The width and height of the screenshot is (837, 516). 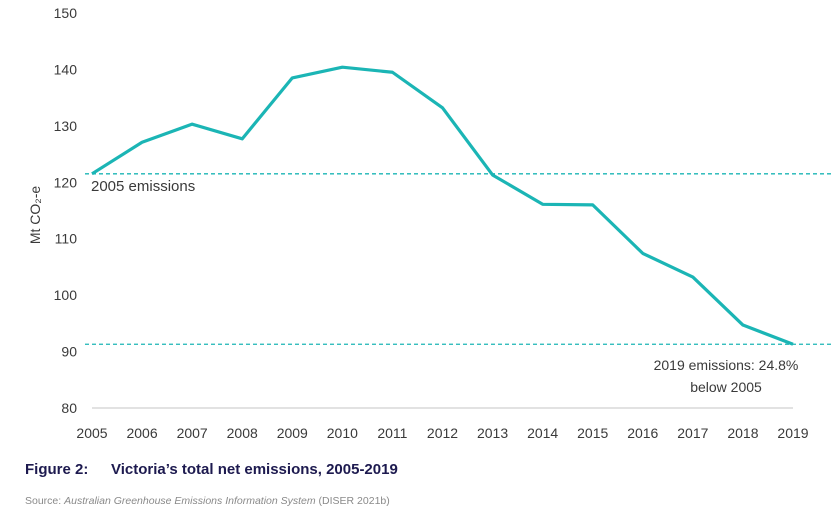 I want to click on x-tick-label: 2008, so click(x=242, y=433).